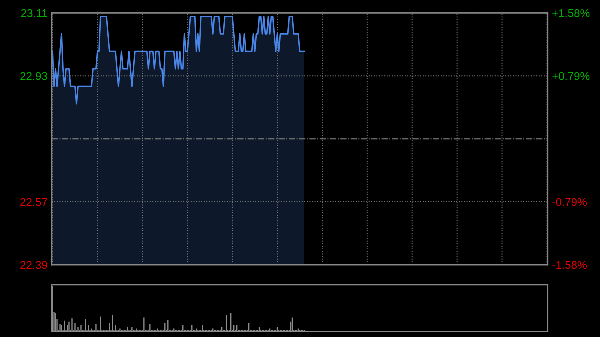 The height and width of the screenshot is (337, 600). What do you see at coordinates (34, 13) in the screenshot?
I see `y-tick-label: 23.11` at bounding box center [34, 13].